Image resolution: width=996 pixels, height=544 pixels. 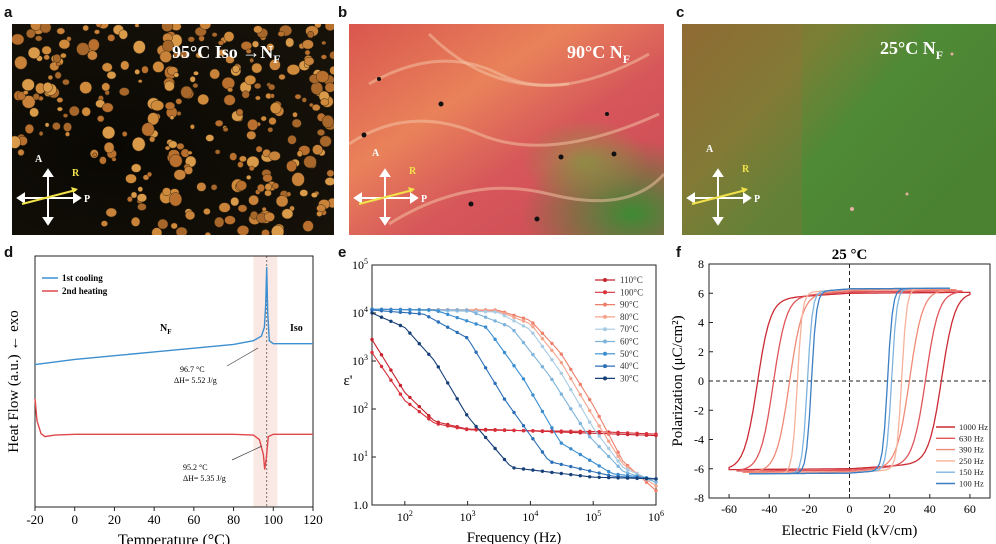 What do you see at coordinates (629, 305) in the screenshot?
I see `legend-label: 90°C` at bounding box center [629, 305].